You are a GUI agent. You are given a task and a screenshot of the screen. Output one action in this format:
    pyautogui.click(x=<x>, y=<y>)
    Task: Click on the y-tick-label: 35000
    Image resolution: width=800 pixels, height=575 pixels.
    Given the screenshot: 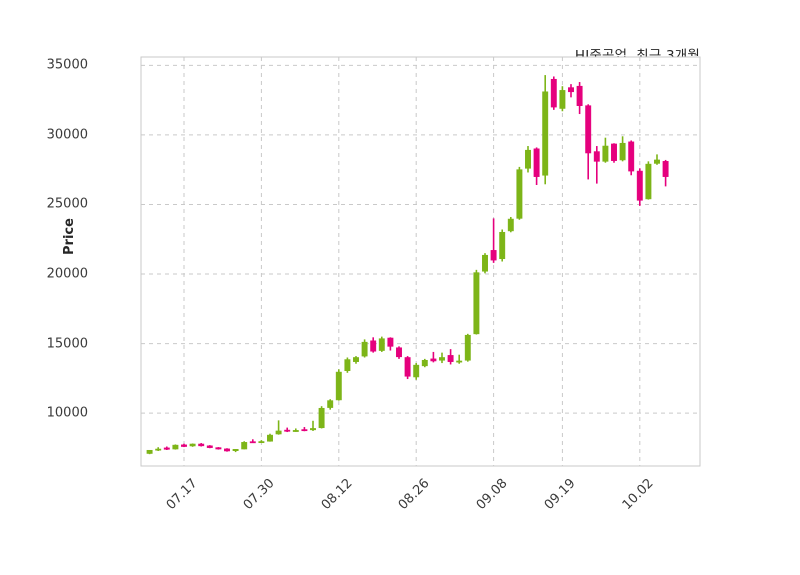 What is the action you would take?
    pyautogui.click(x=67, y=65)
    